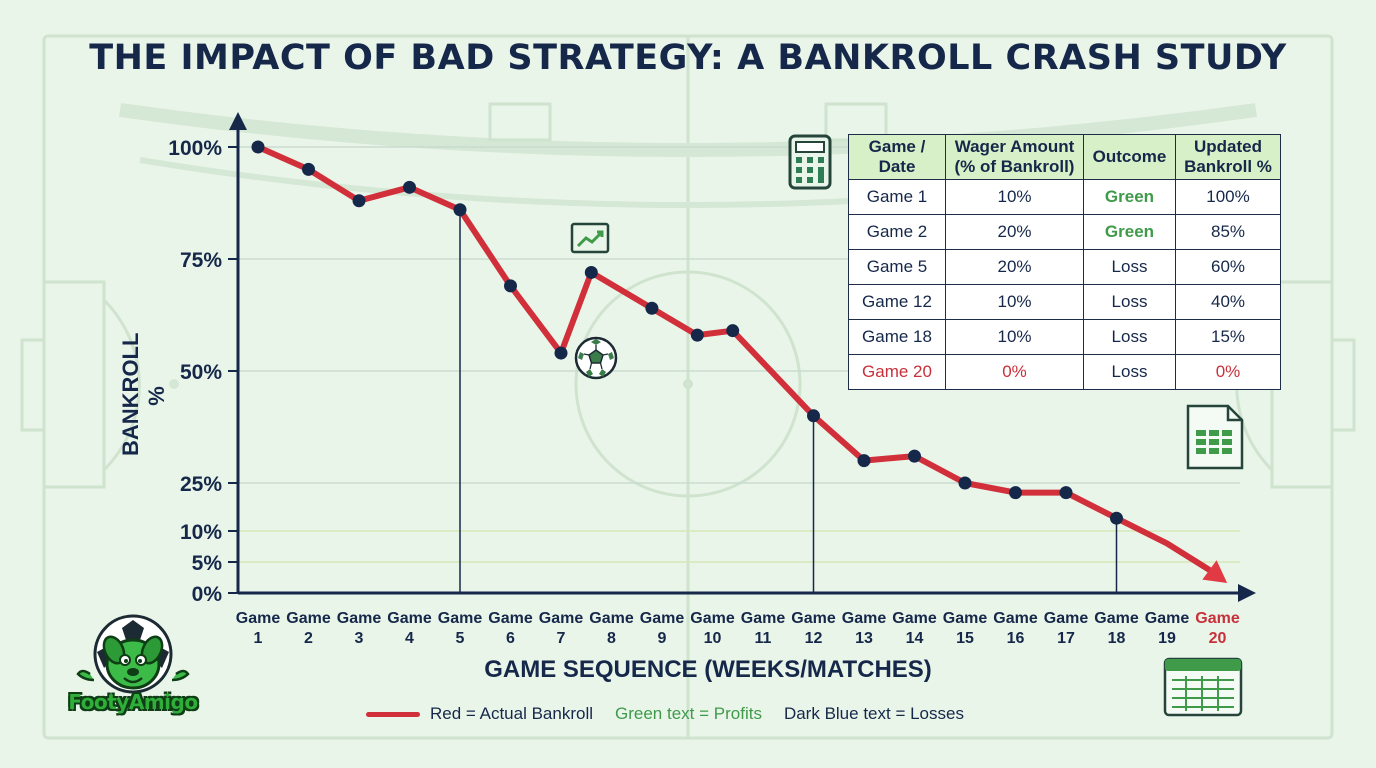 Image resolution: width=1376 pixels, height=768 pixels. I want to click on table-row: Game 18 10% Loss 15%, so click(1064, 337).